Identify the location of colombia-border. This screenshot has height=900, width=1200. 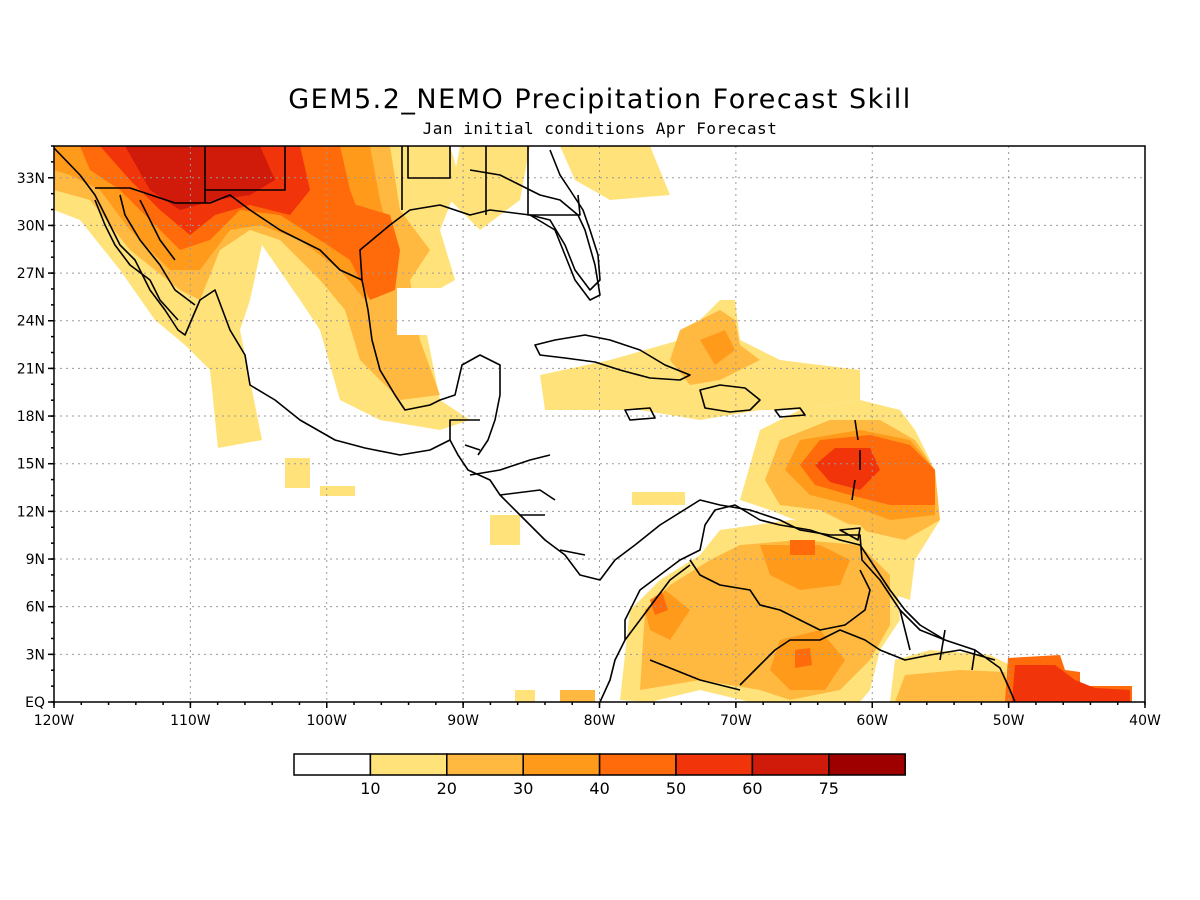
(682, 627).